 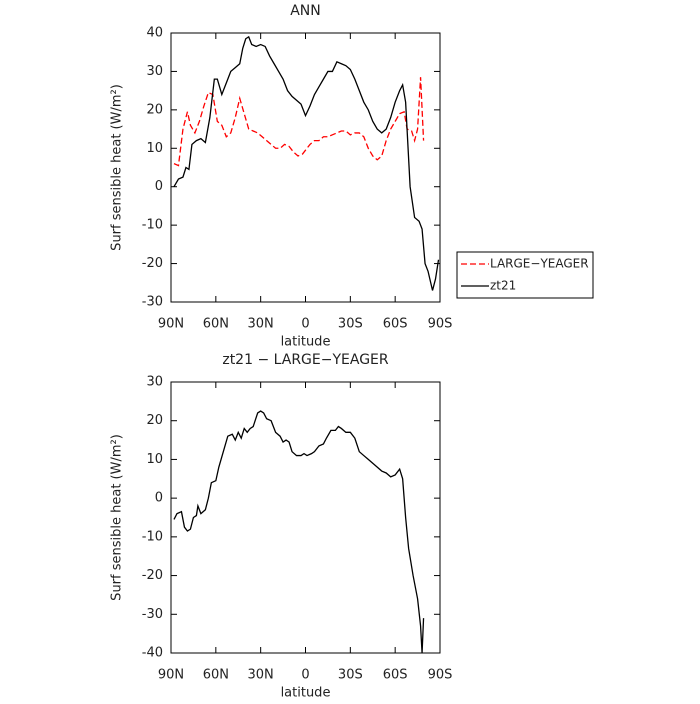 What do you see at coordinates (154, 33) in the screenshot?
I see `y-tick-label: 40` at bounding box center [154, 33].